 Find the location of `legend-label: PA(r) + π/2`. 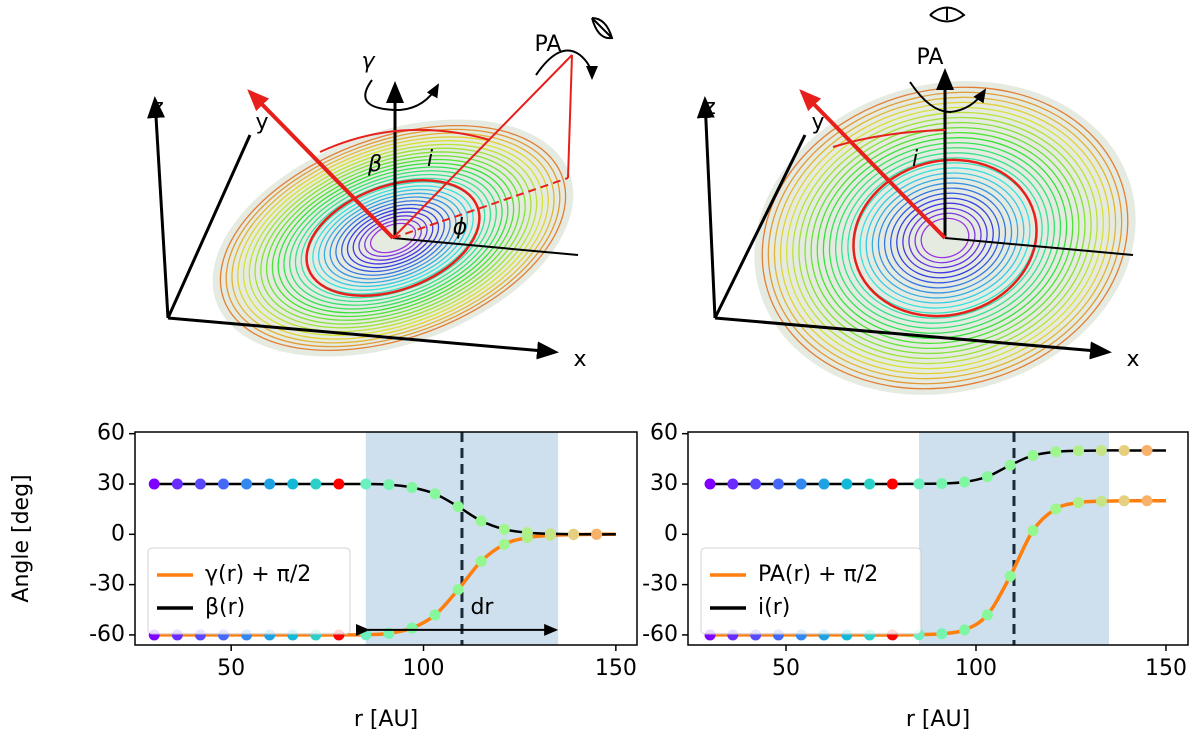

legend-label: PA(r) + π/2 is located at coordinates (818, 574).